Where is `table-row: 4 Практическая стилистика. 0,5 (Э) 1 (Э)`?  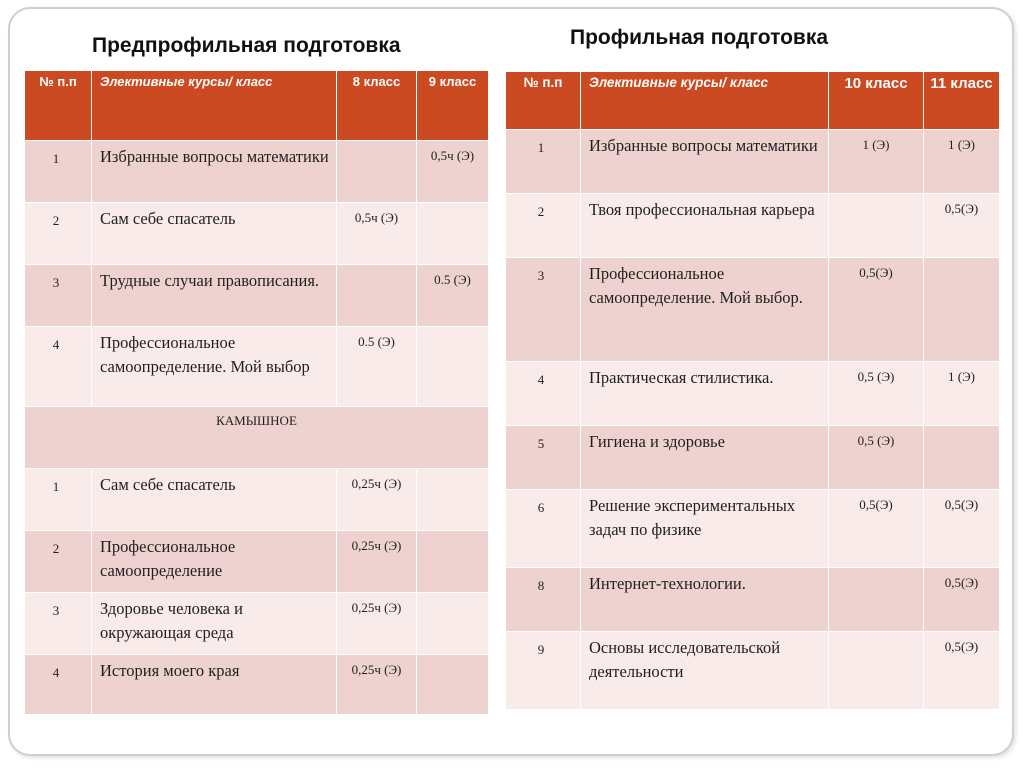
table-row: 4 Практическая стилистика. 0,5 (Э) 1 (Э) is located at coordinates (752, 393).